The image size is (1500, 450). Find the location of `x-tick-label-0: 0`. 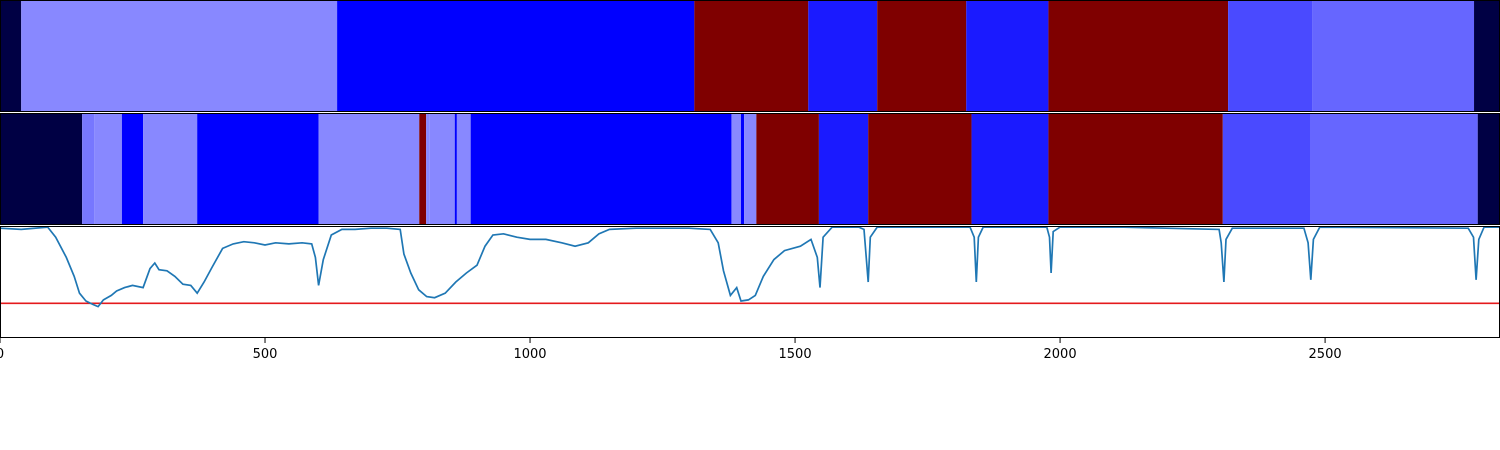

x-tick-label-0: 0 is located at coordinates (2, 354).